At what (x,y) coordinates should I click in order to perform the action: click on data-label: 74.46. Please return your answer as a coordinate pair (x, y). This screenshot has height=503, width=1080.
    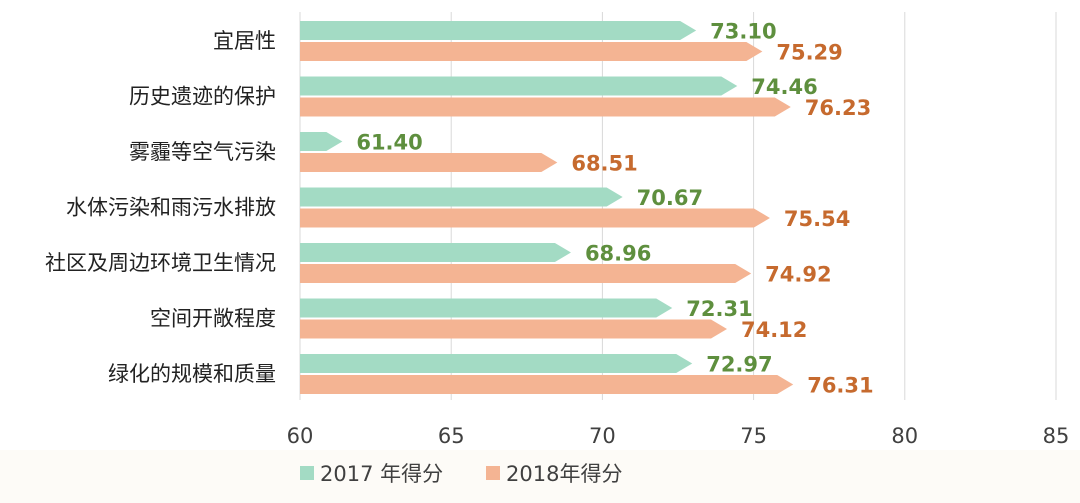
    Looking at the image, I should click on (784, 87).